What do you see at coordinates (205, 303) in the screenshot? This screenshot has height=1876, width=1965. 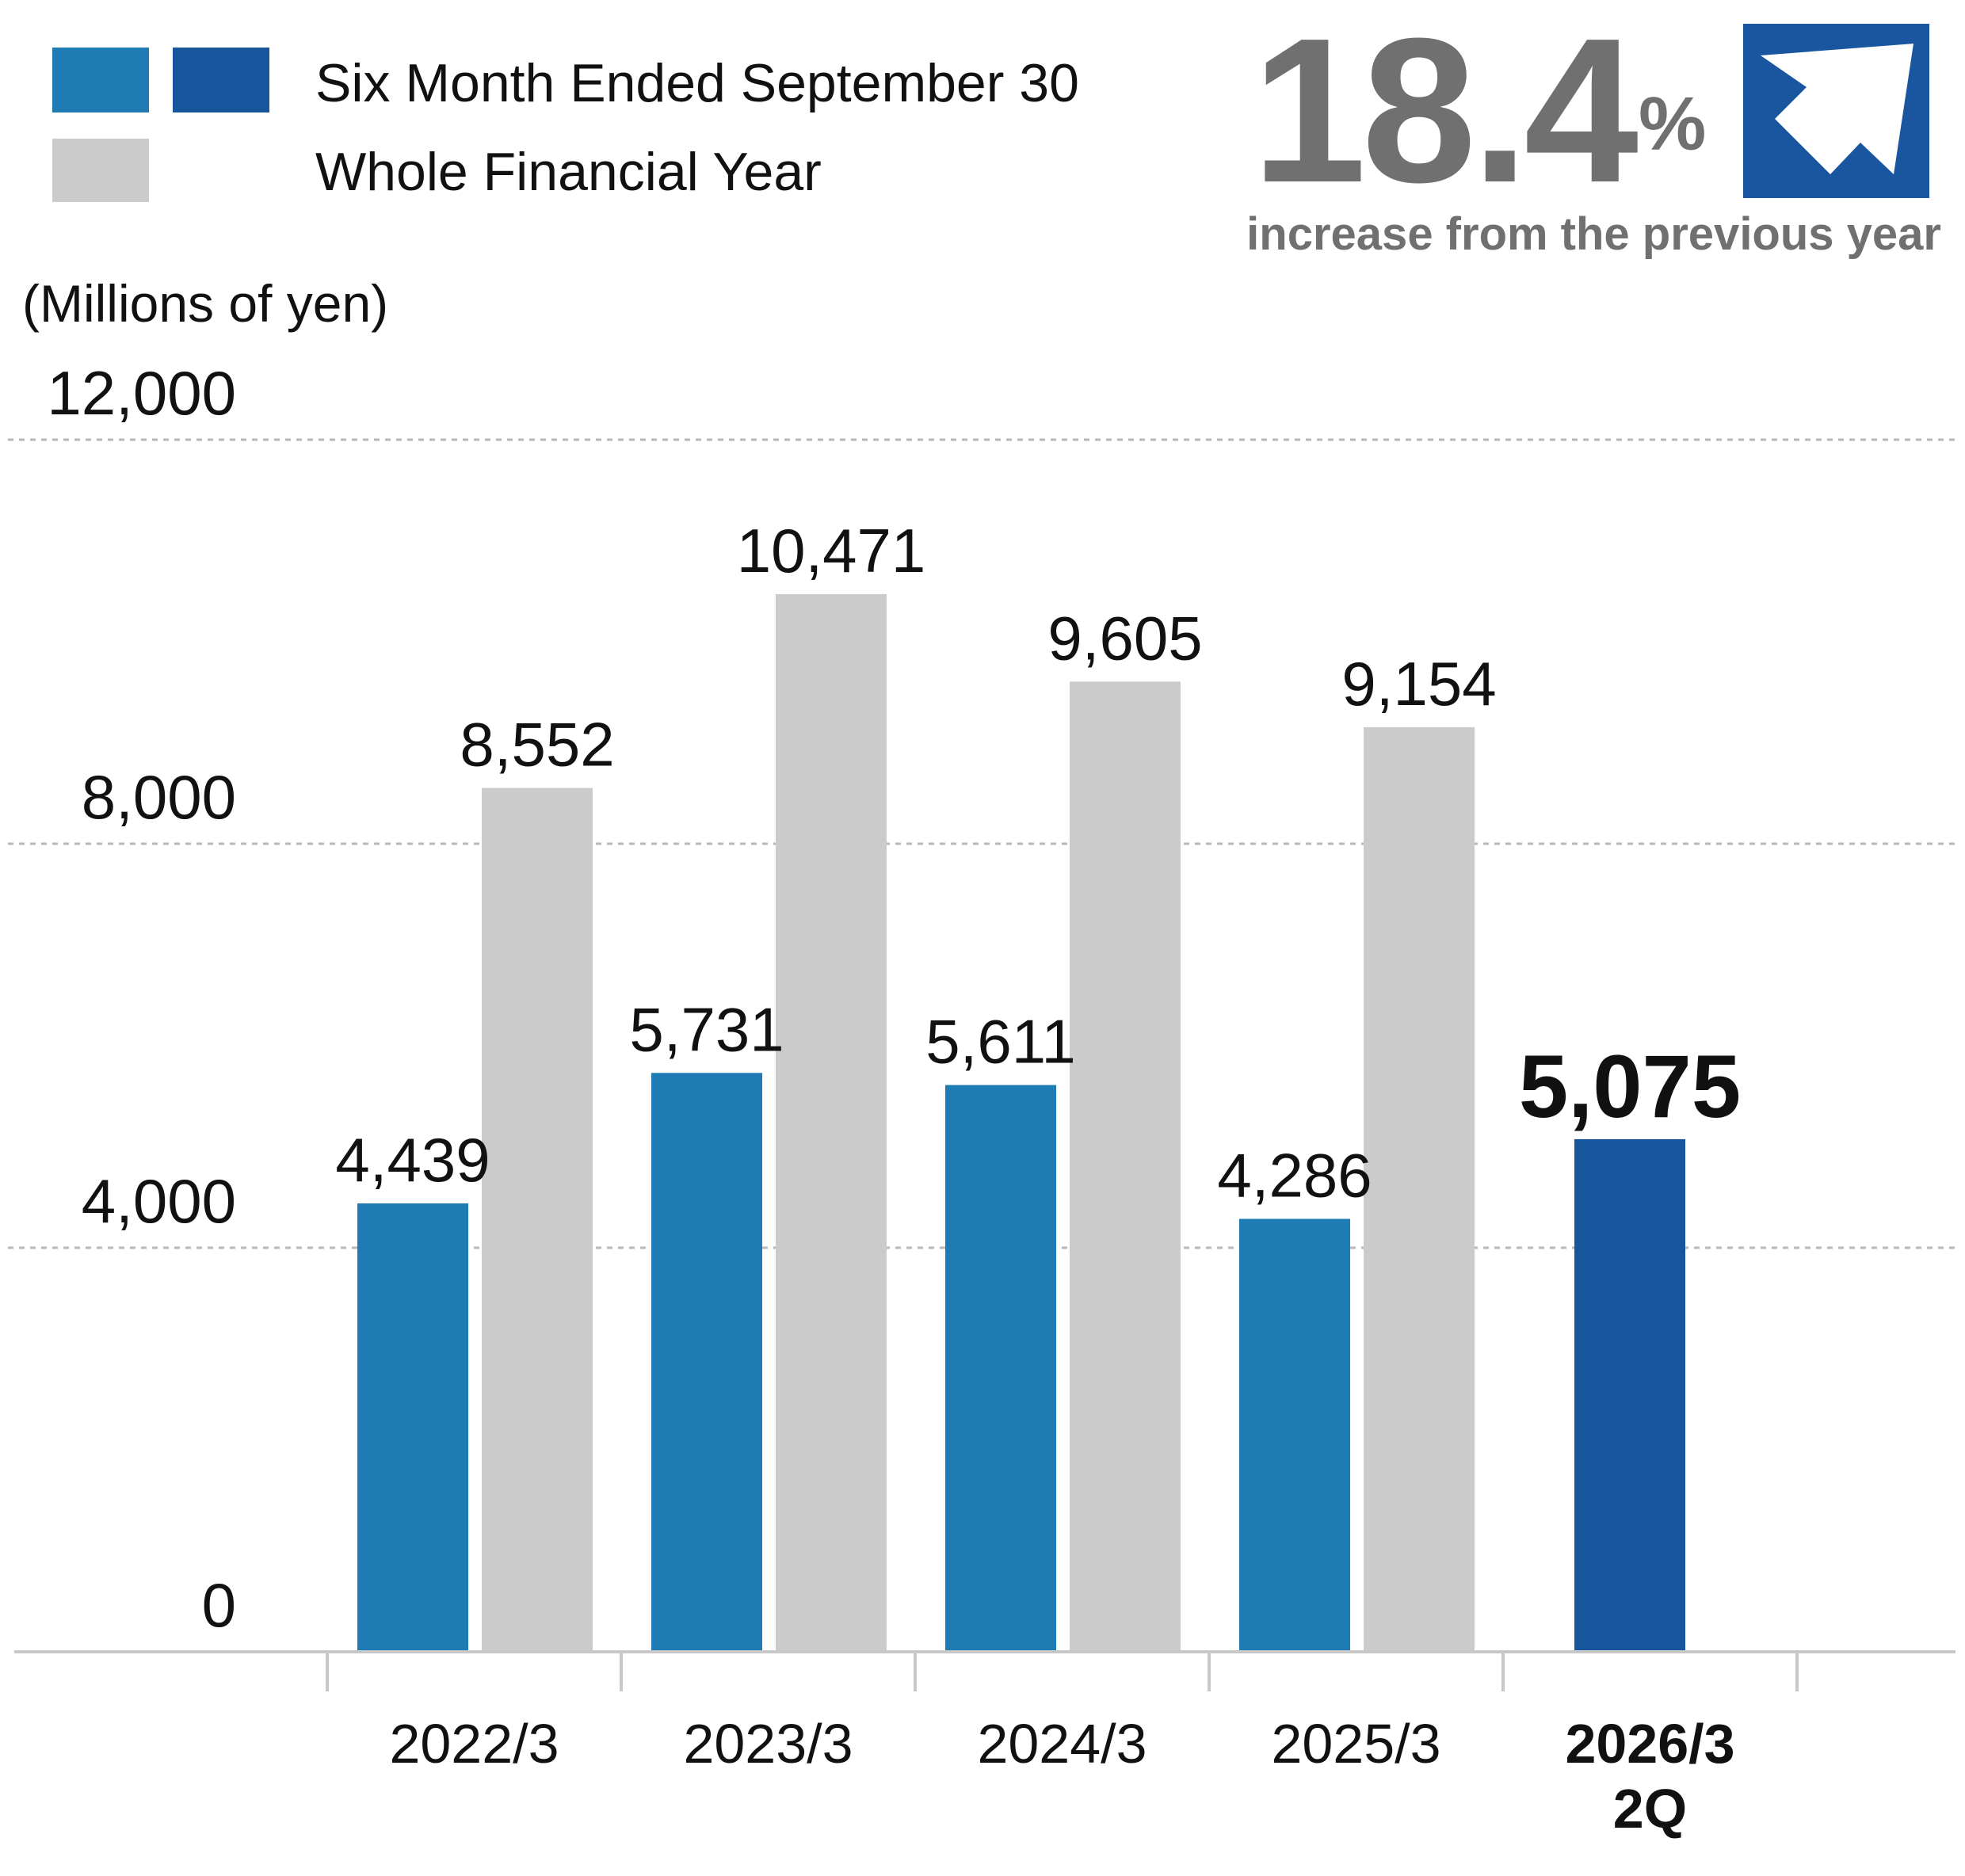 I see `y-axis-unit-label: (Millions of yen)` at bounding box center [205, 303].